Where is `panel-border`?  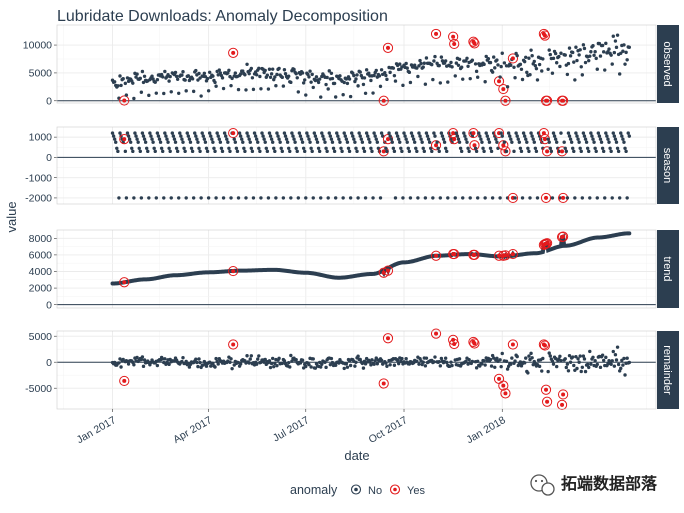 panel-border is located at coordinates (356, 165).